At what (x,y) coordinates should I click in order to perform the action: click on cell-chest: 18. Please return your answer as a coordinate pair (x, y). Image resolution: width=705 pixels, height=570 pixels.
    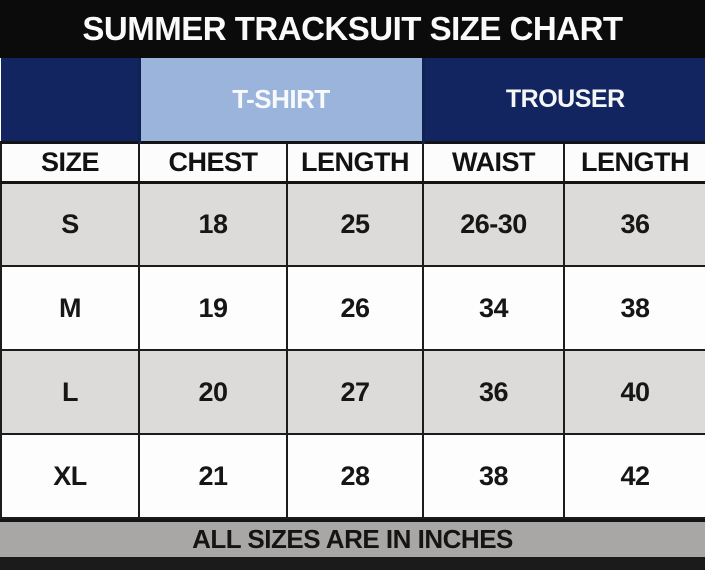
    Looking at the image, I should click on (213, 224).